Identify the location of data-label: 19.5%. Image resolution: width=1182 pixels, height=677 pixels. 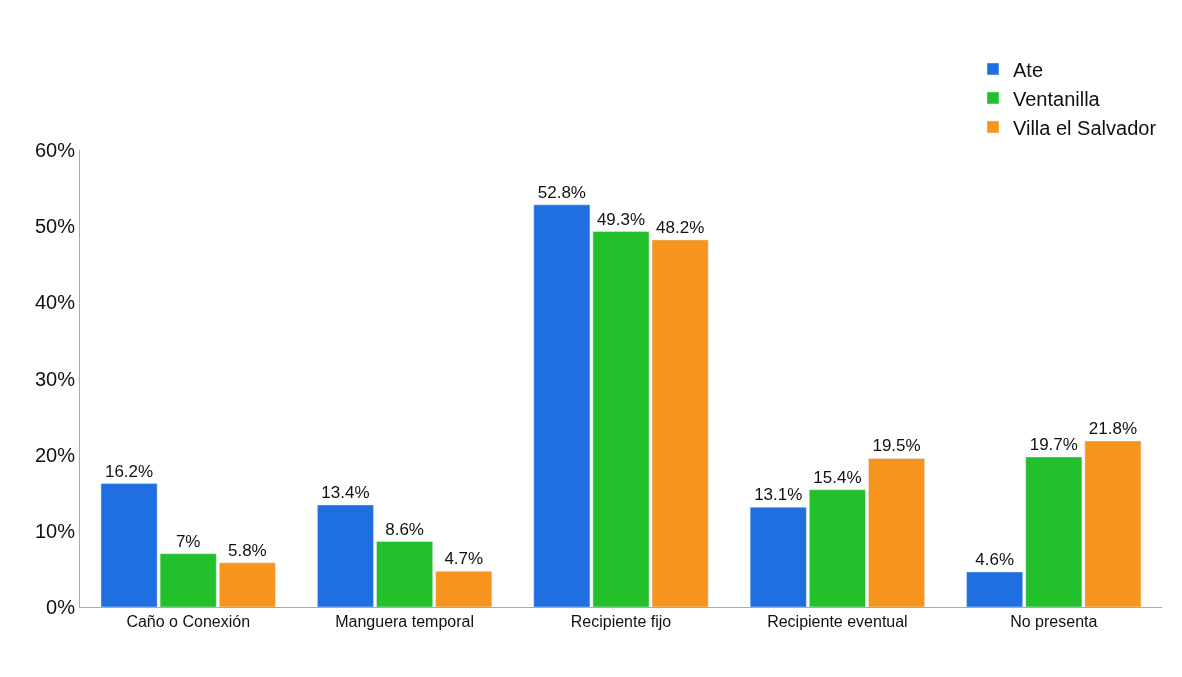
(896, 446).